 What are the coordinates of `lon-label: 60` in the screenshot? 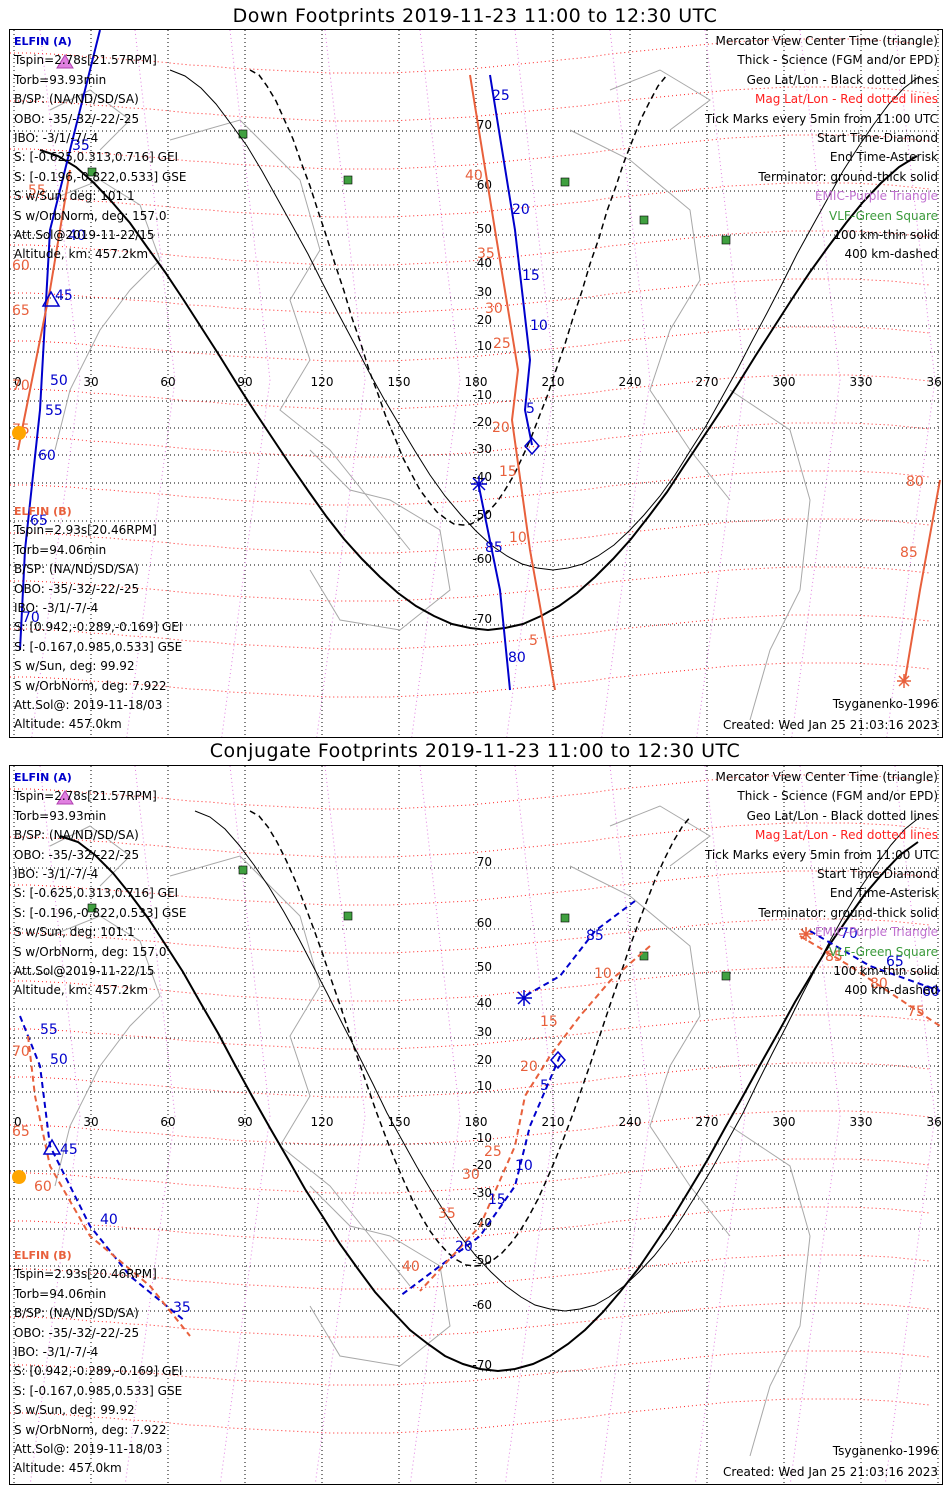 It's located at (167, 382).